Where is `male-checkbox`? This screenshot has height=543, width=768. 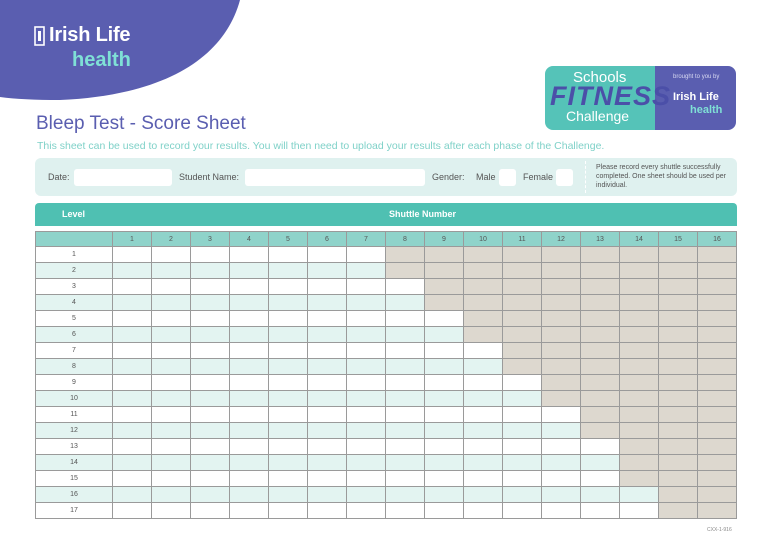
male-checkbox is located at coordinates (507, 177).